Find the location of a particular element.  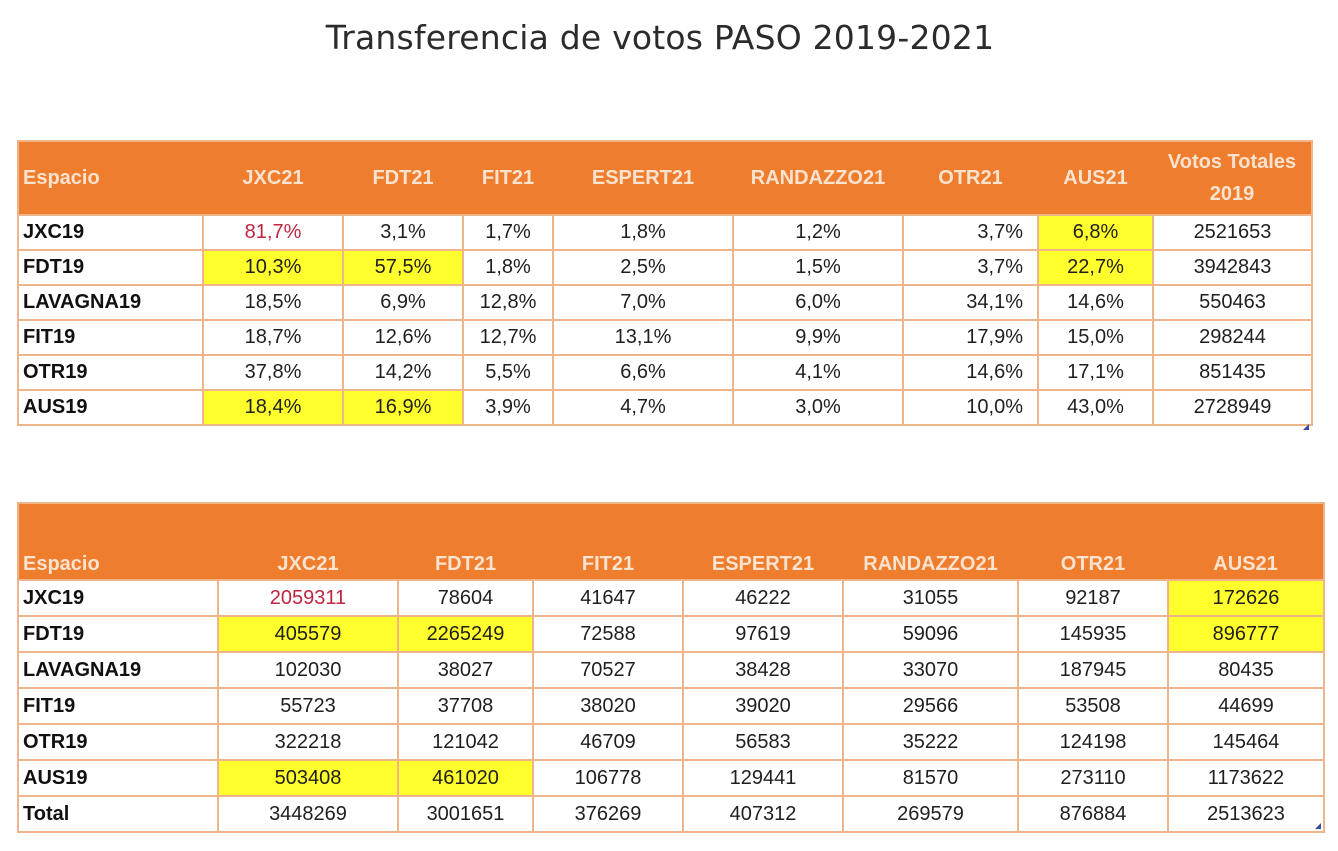

cell-otr19-otr21: 124198 is located at coordinates (1093, 742).